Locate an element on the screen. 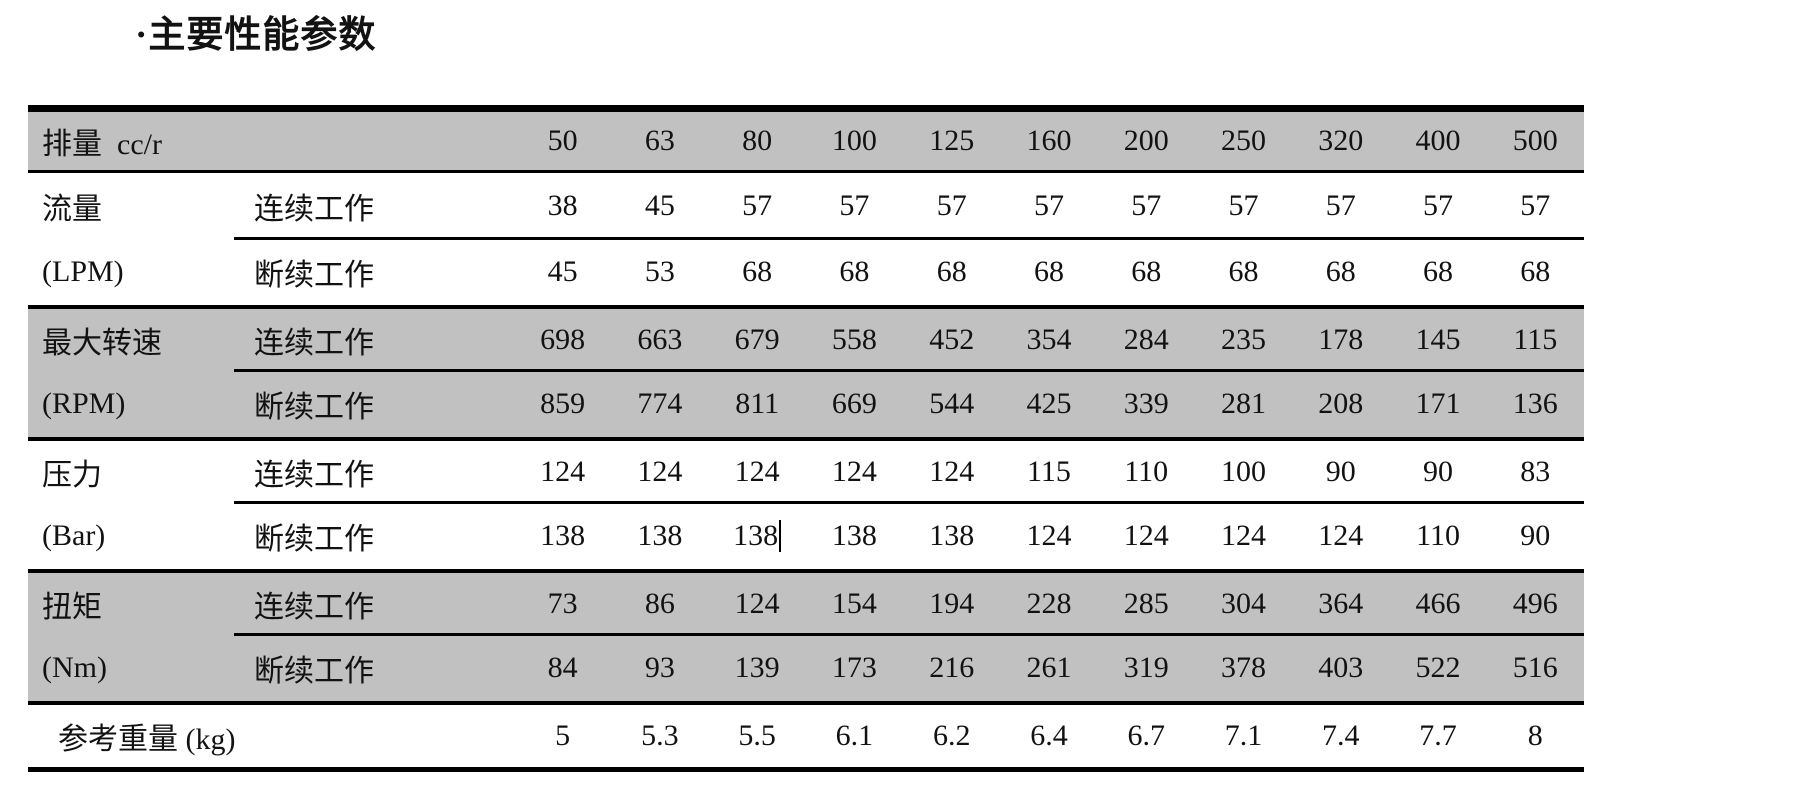 This screenshot has width=1813, height=790. value-cell: 138 is located at coordinates (757, 536).